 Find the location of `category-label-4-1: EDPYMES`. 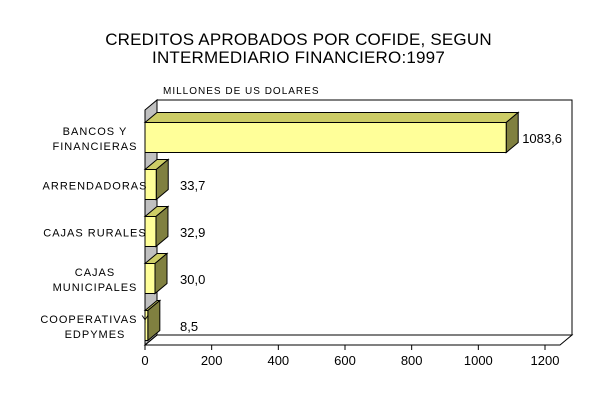

category-label-4-1: EDPYMES is located at coordinates (95, 335).